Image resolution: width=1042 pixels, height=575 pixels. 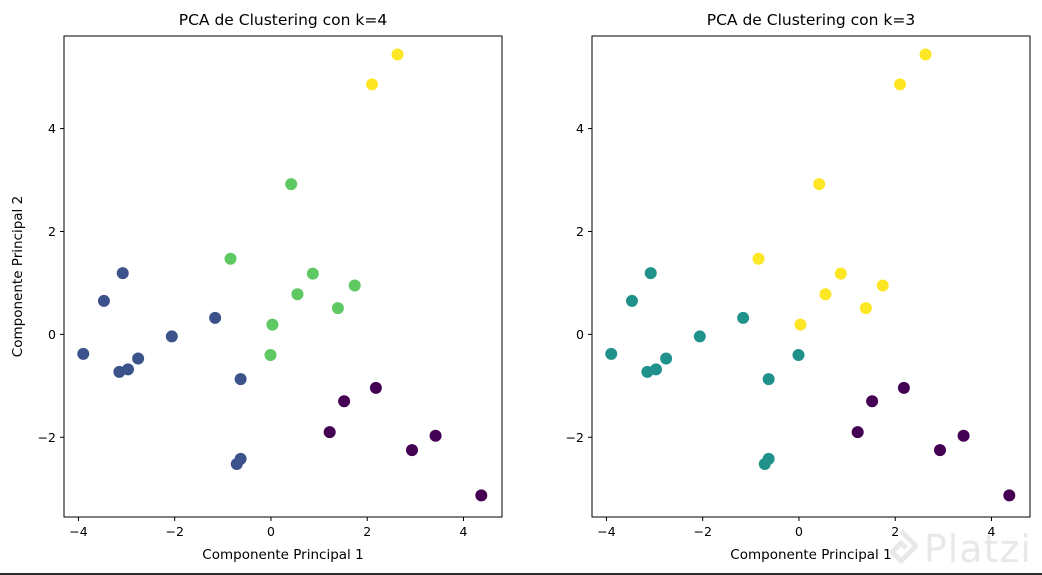 I want to click on chart-title: PCA de Clustering con k=3, so click(x=811, y=20).